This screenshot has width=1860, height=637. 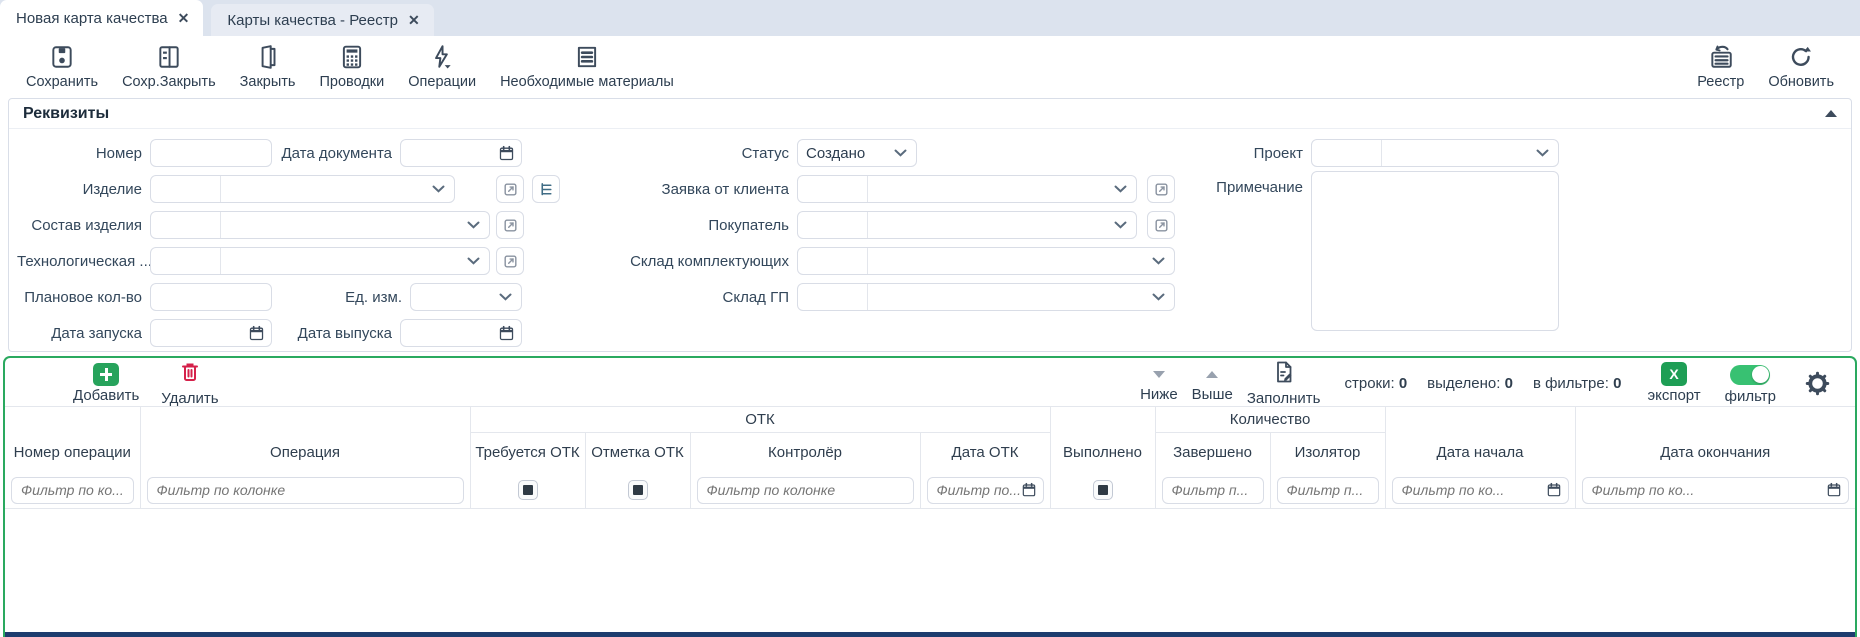 I want to click on col-controller: Контролёр, so click(x=804, y=452).